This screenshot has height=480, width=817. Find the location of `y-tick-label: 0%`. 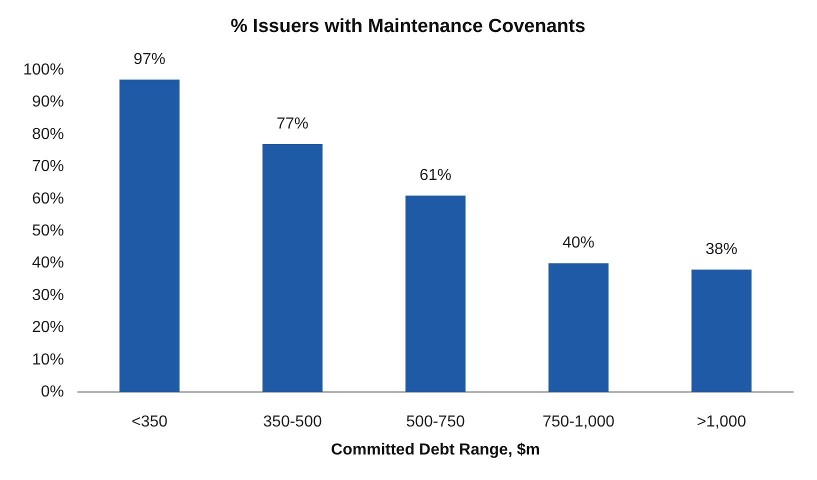

y-tick-label: 0% is located at coordinates (52, 392).